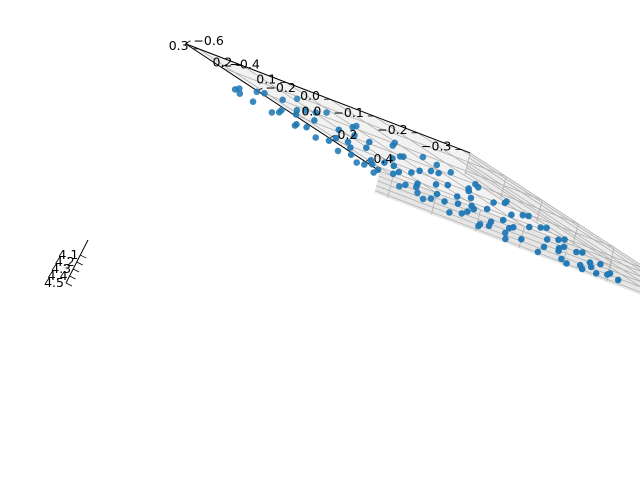 Image resolution: width=640 pixels, height=480 pixels. I want to click on y-tick-label: 0.3, so click(179, 45).